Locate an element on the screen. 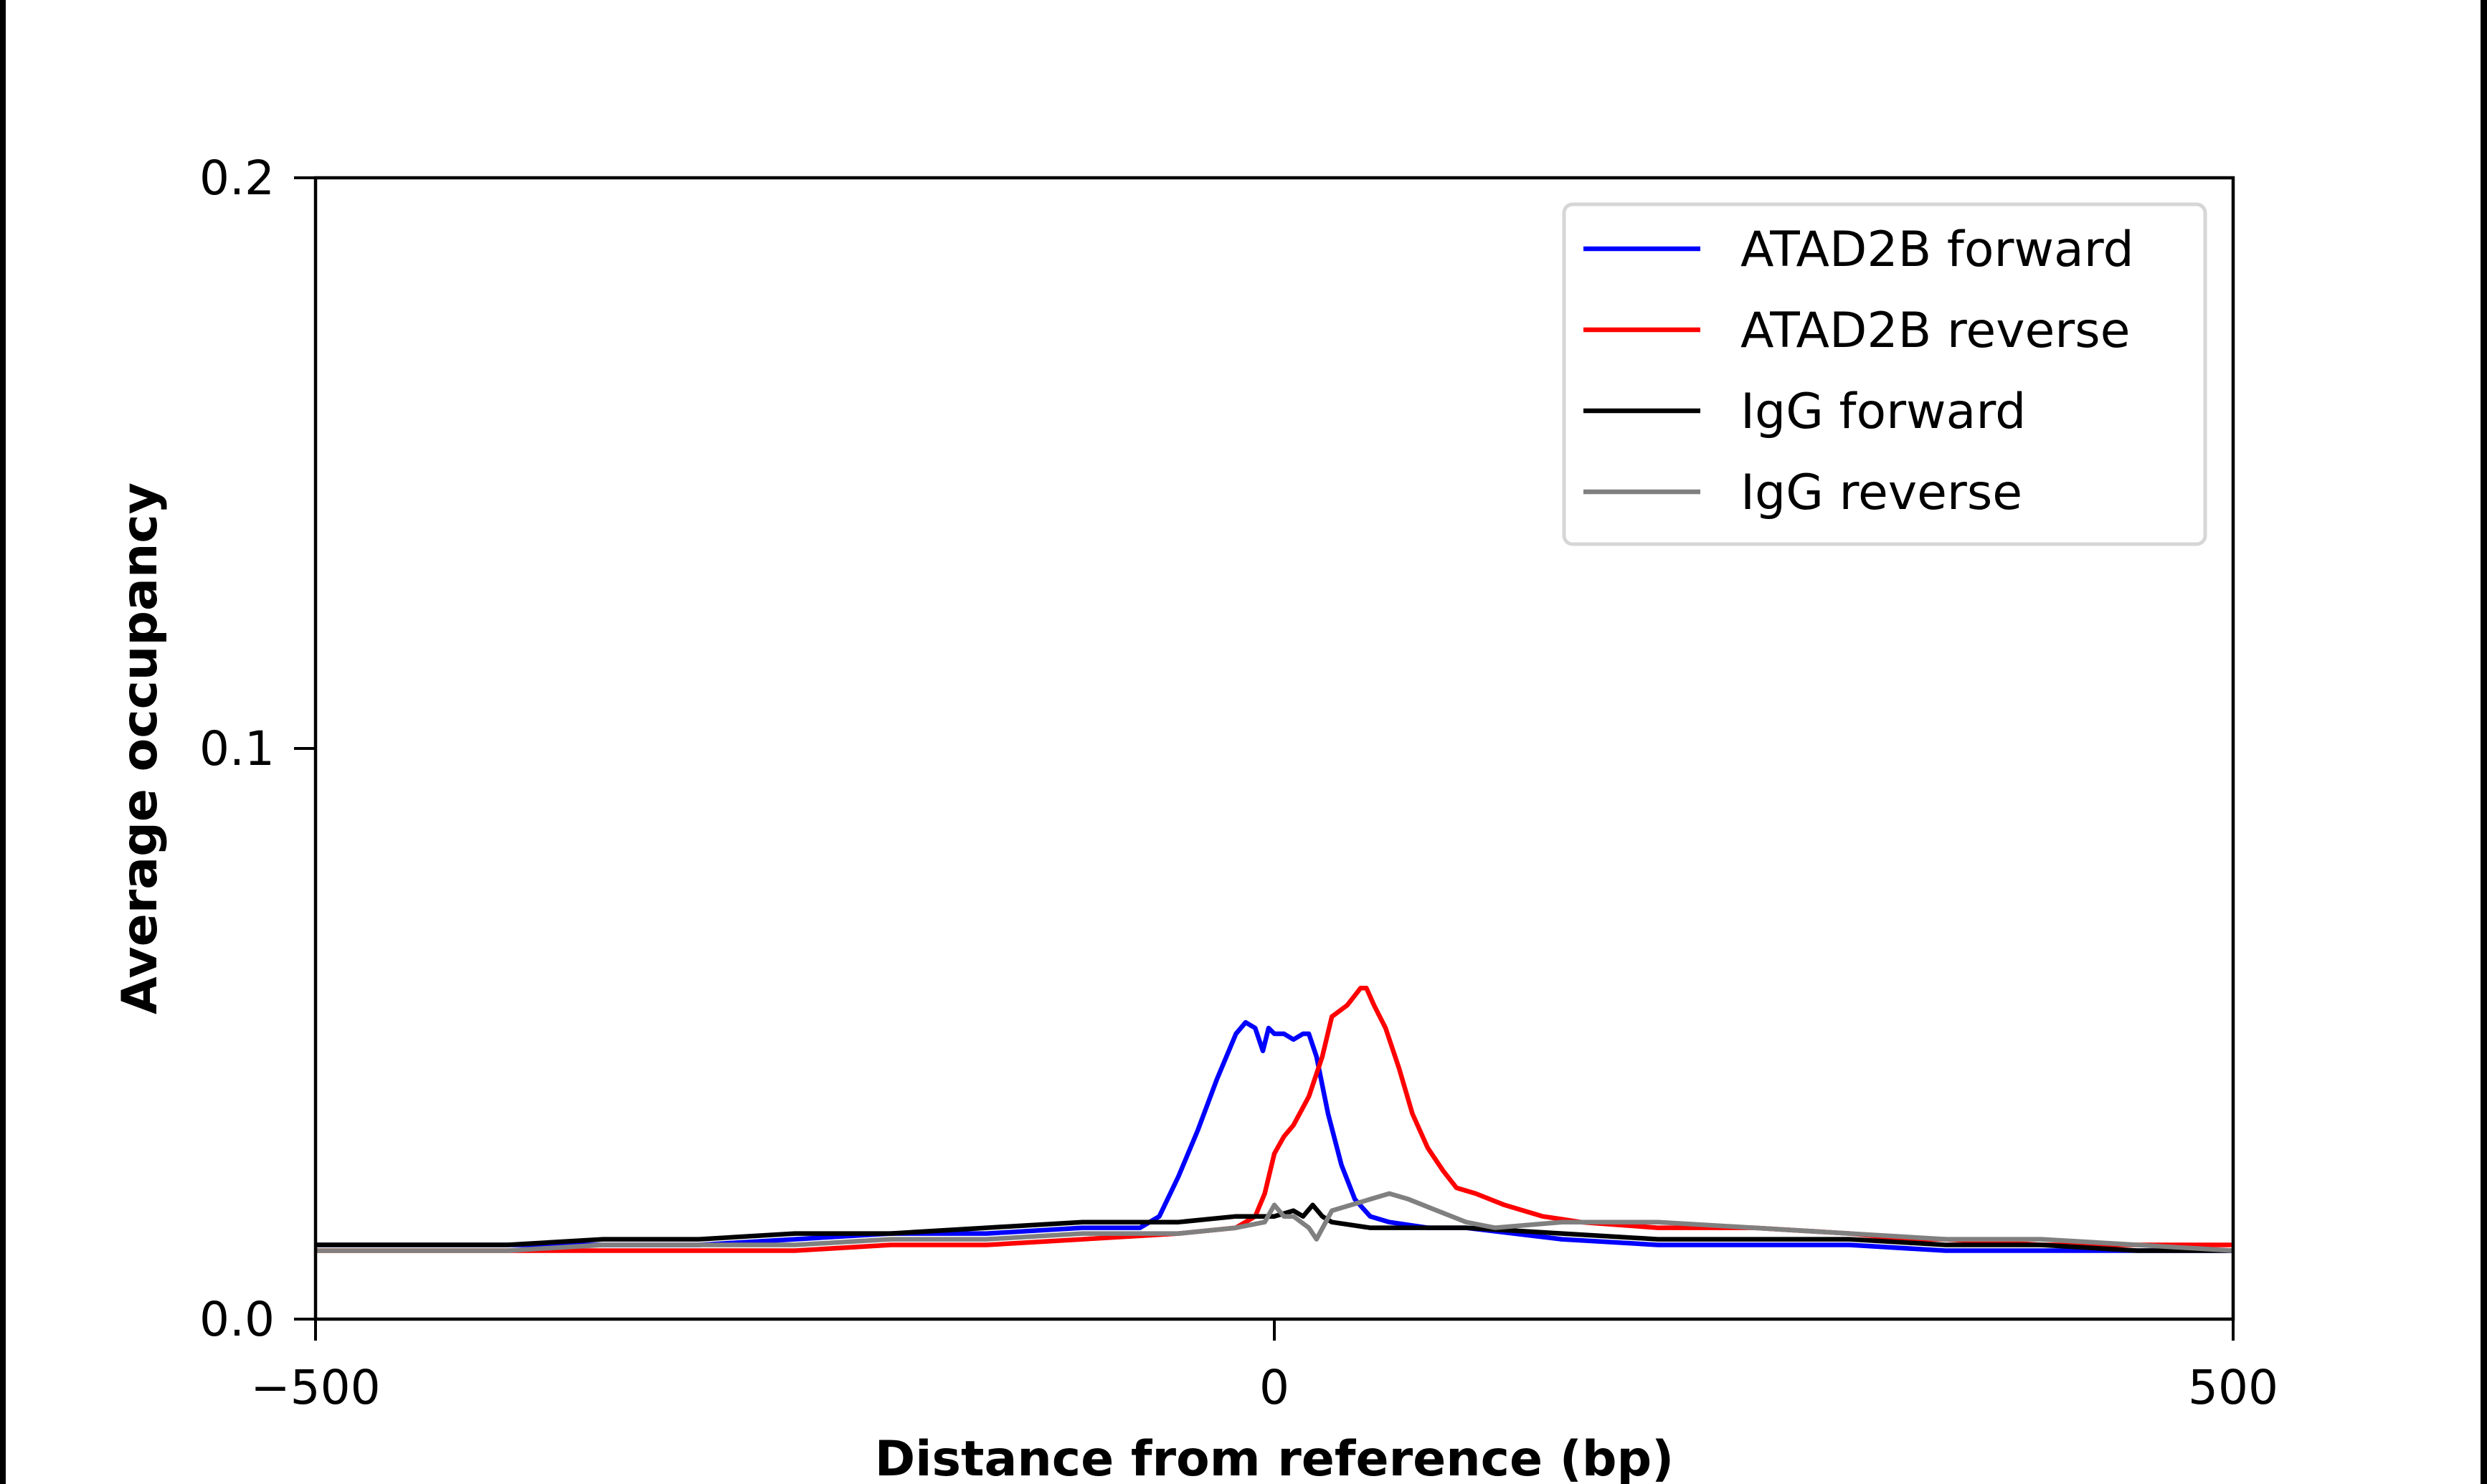 Image resolution: width=2487 pixels, height=1484 pixels. legend-label: IgG reverse is located at coordinates (1881, 493).